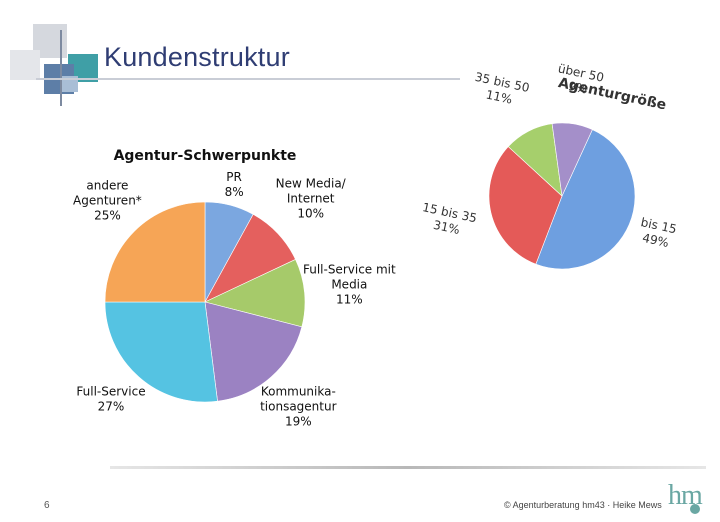  I want to click on pie-slice-full-service-mit, so click(255, 293).